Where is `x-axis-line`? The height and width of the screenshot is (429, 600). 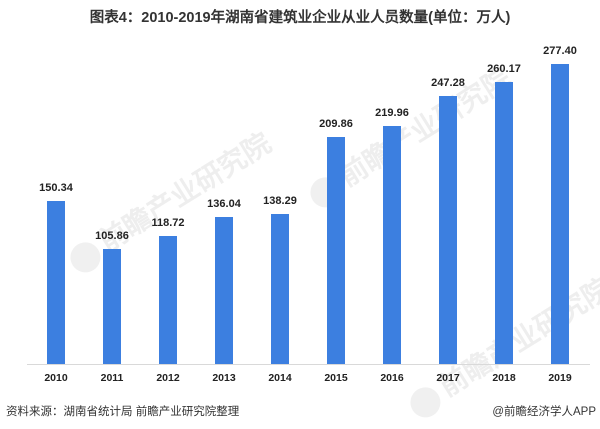
x-axis-line is located at coordinates (308, 364).